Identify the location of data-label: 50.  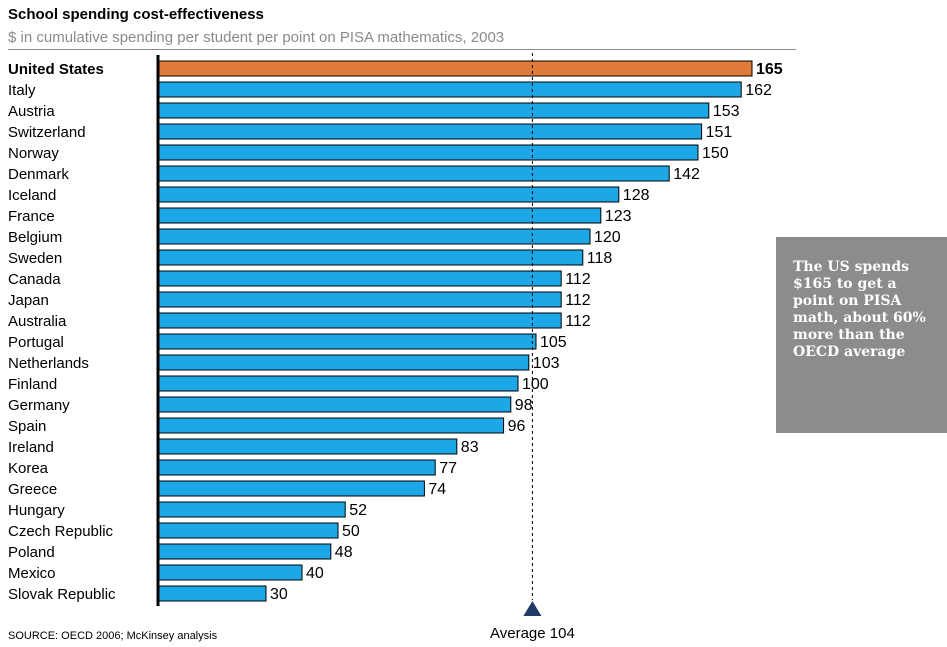
(351, 531).